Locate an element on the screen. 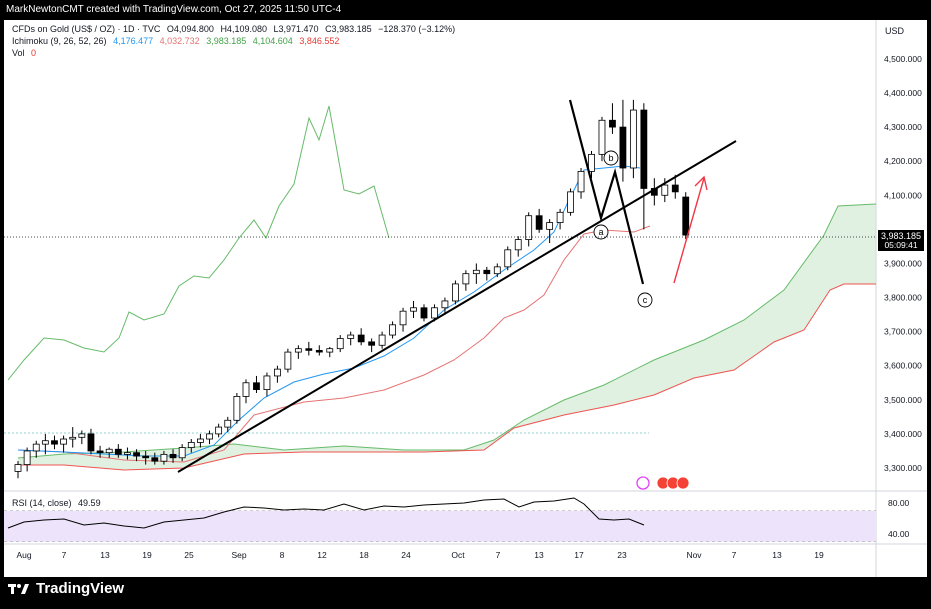 This screenshot has width=931, height=609. rsi-legend: RSI (14, close) 49.59 is located at coordinates (56, 503).